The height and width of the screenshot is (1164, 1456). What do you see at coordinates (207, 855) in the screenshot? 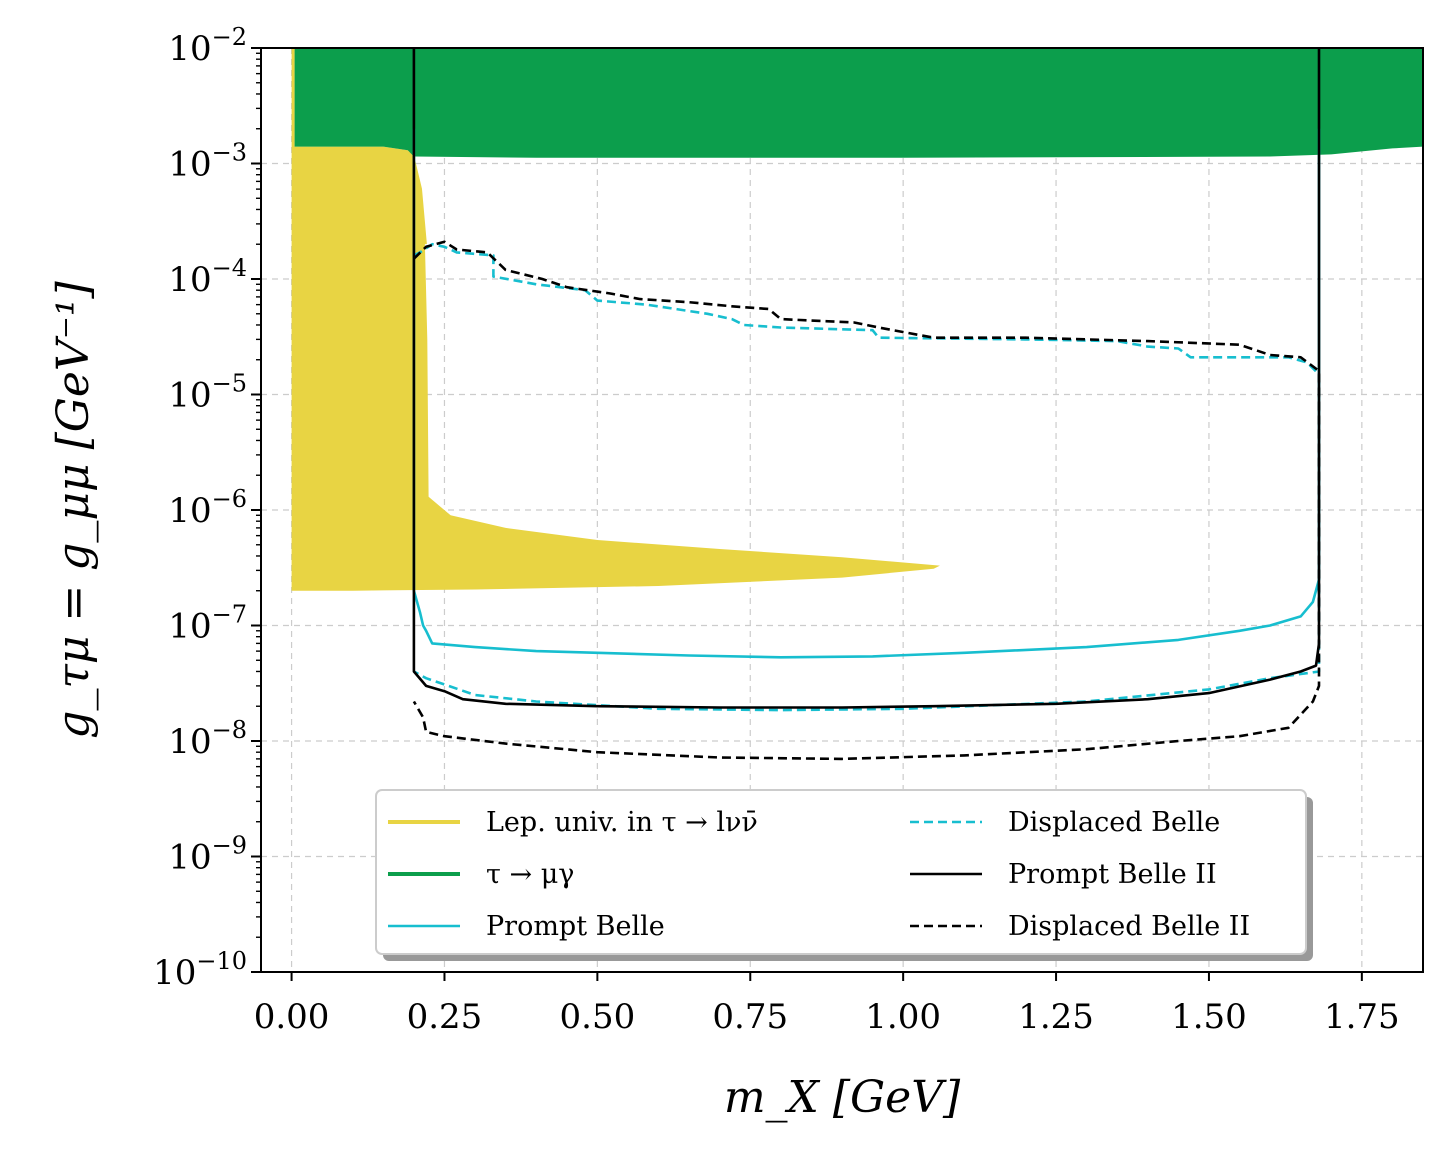
I see `y-tick-label: 10⁻⁹` at bounding box center [207, 855].